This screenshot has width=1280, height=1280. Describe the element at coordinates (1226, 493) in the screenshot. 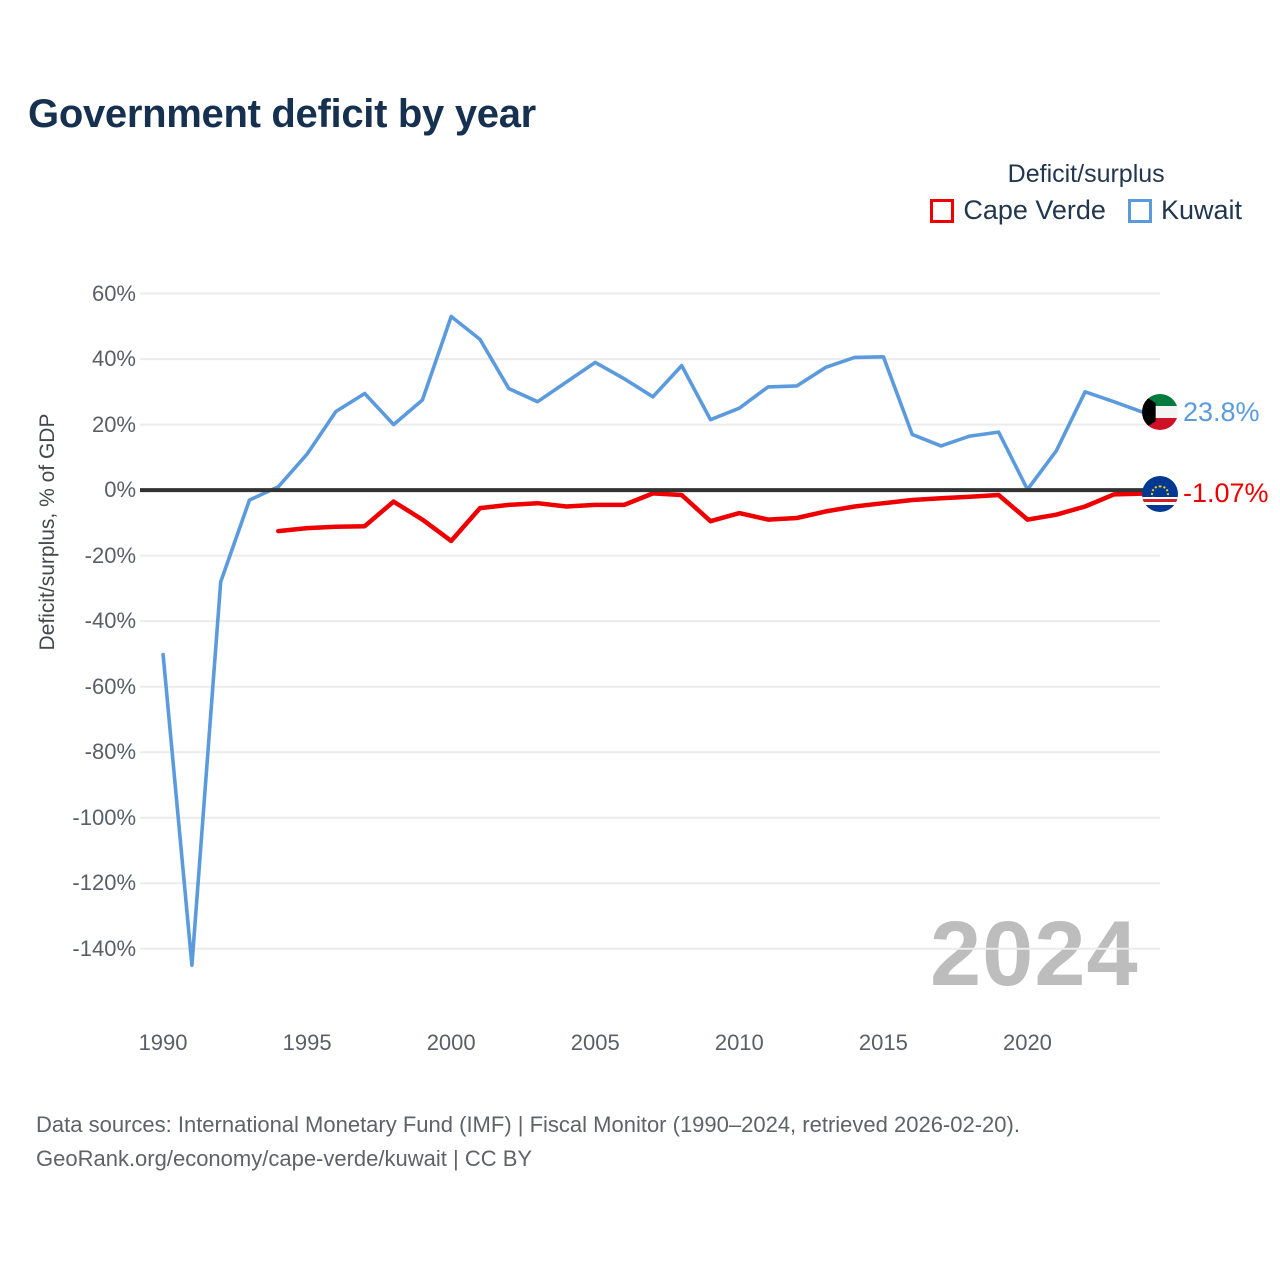

I see `end-value-cape-verde: -1.07%` at that location.